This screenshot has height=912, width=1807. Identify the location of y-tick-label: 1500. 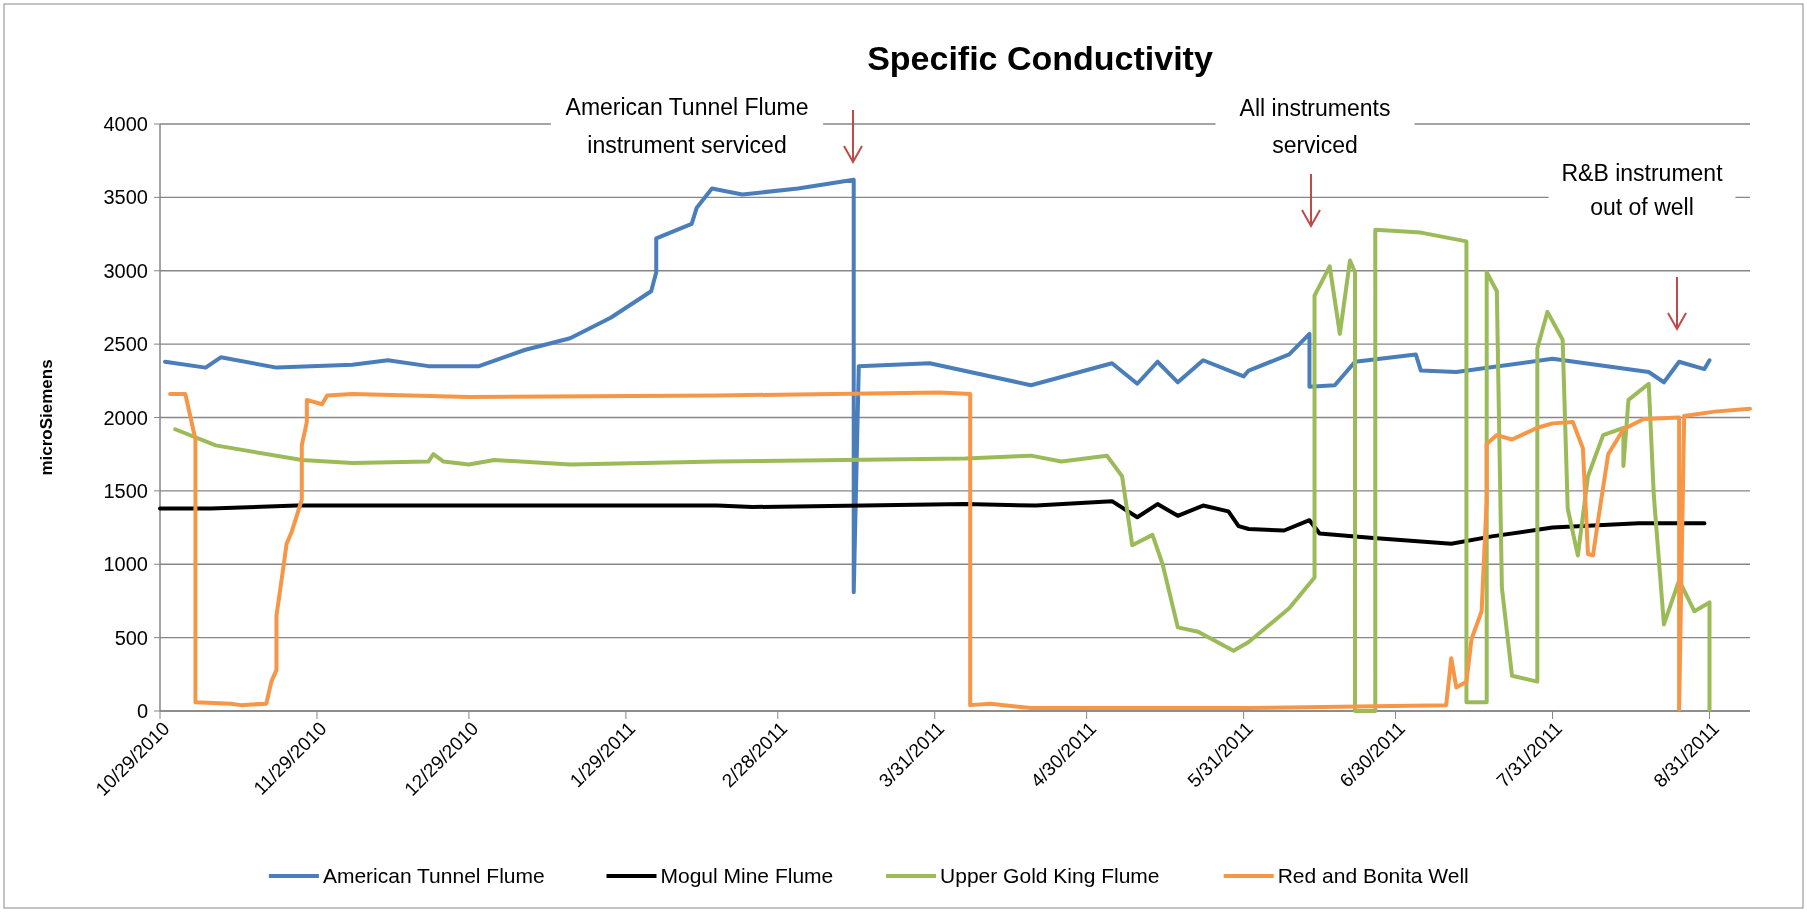
(125, 490).